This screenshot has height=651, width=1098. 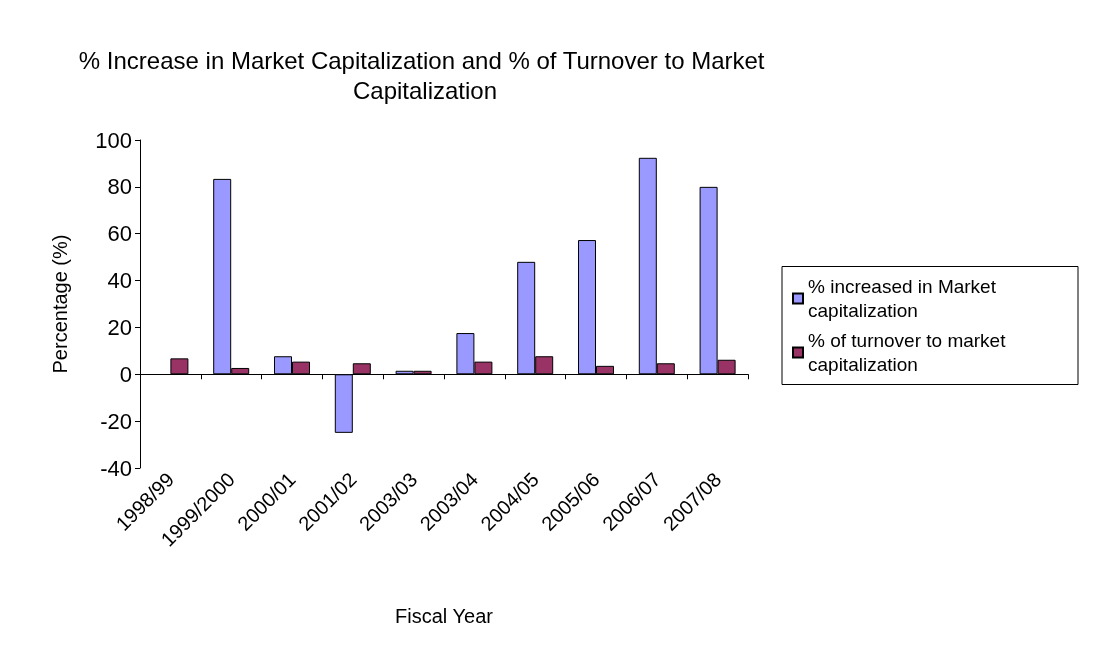 I want to click on y-tick-label: -20, so click(x=116, y=421).